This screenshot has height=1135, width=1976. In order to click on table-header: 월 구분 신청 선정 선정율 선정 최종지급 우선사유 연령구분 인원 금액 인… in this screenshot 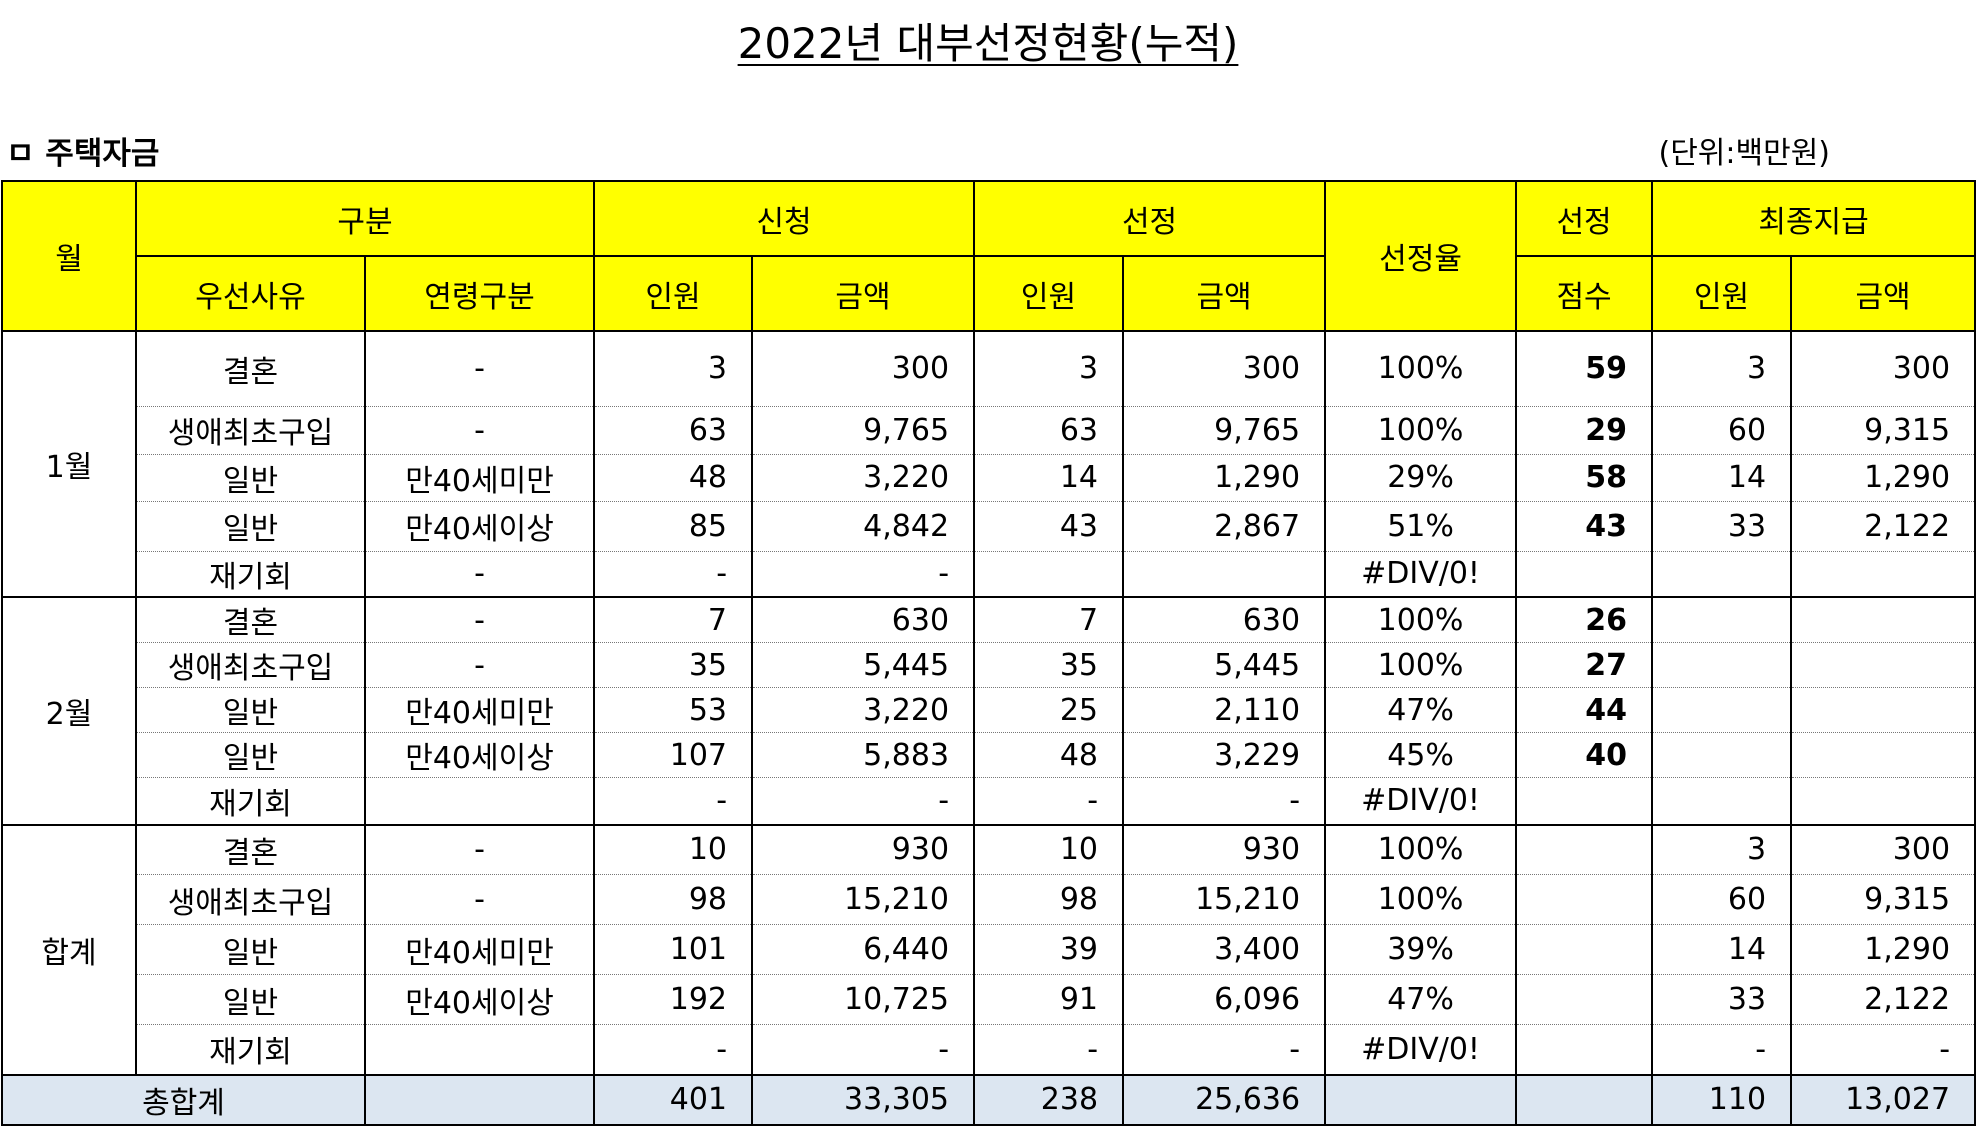, I will do `click(988, 256)`.